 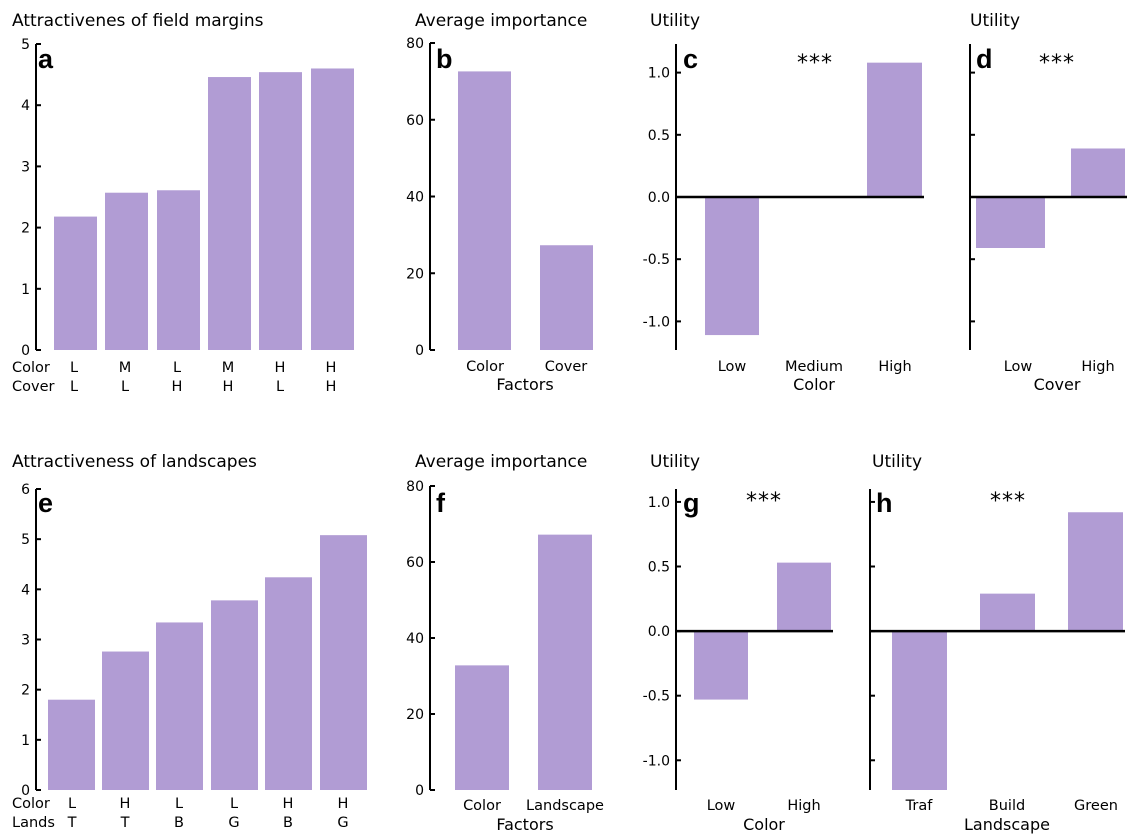 What do you see at coordinates (1096, 806) in the screenshot?
I see `panel-h-cat-2: Green` at bounding box center [1096, 806].